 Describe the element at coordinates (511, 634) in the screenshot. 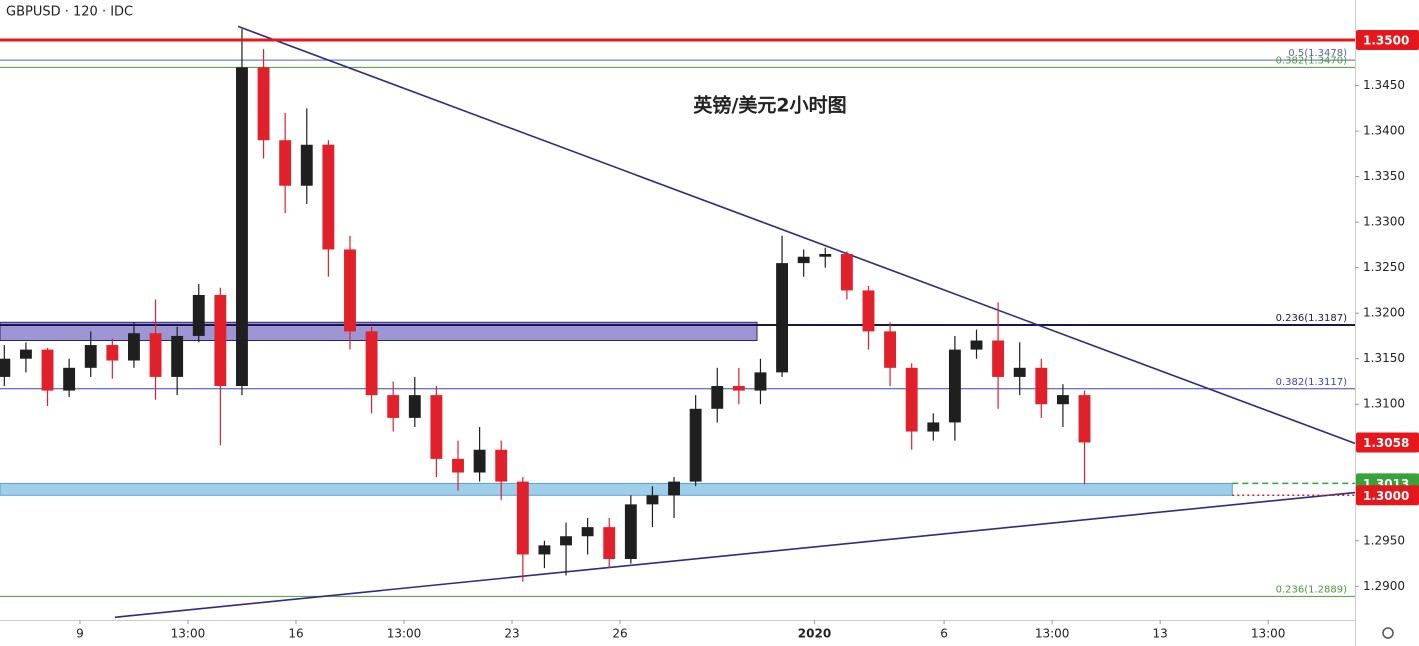

I see `x-tick-label: 23` at that location.